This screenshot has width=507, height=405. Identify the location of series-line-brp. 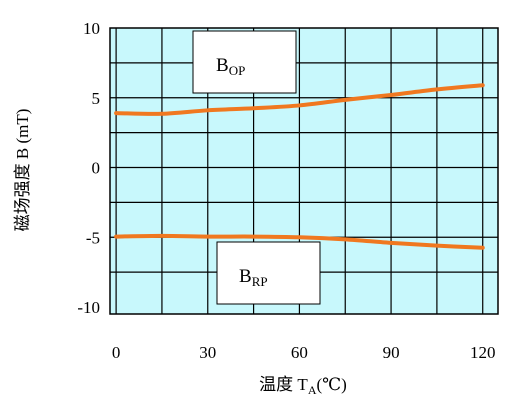
(299, 241).